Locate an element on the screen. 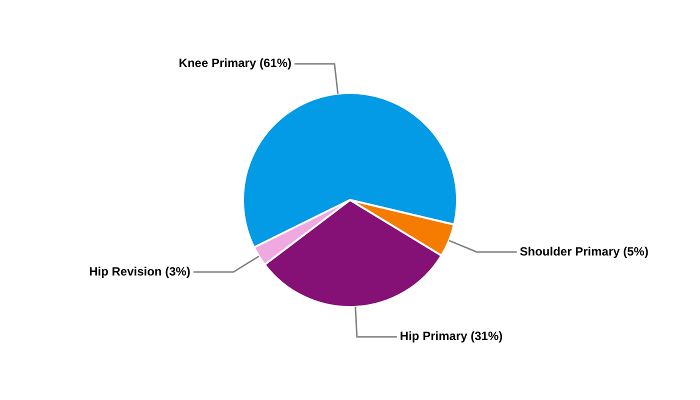  slice-label: Shoulder Primary (5%) is located at coordinates (584, 251).